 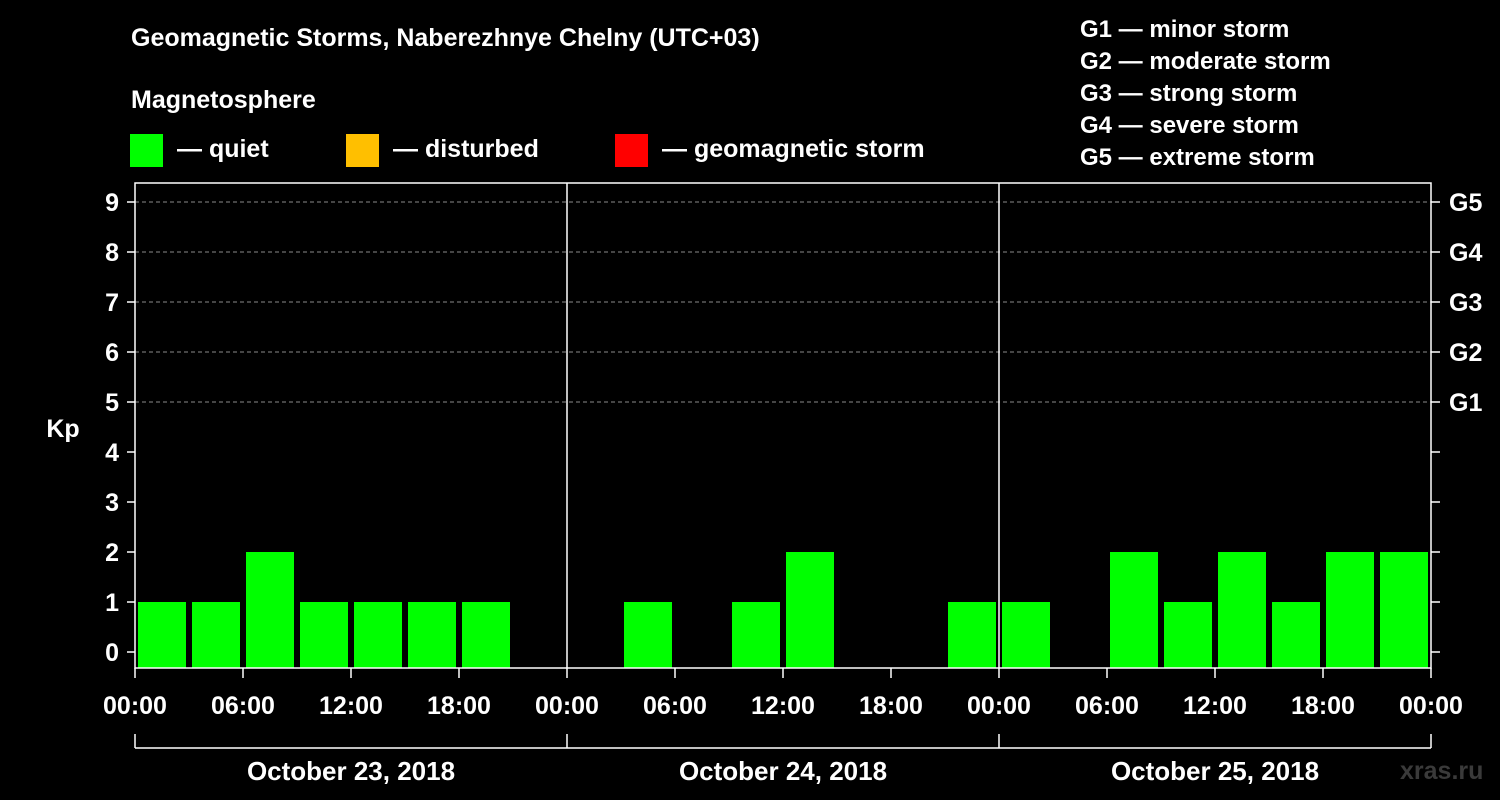 I want to click on storm-scale-g4: G4 — severe storm, so click(x=1189, y=125).